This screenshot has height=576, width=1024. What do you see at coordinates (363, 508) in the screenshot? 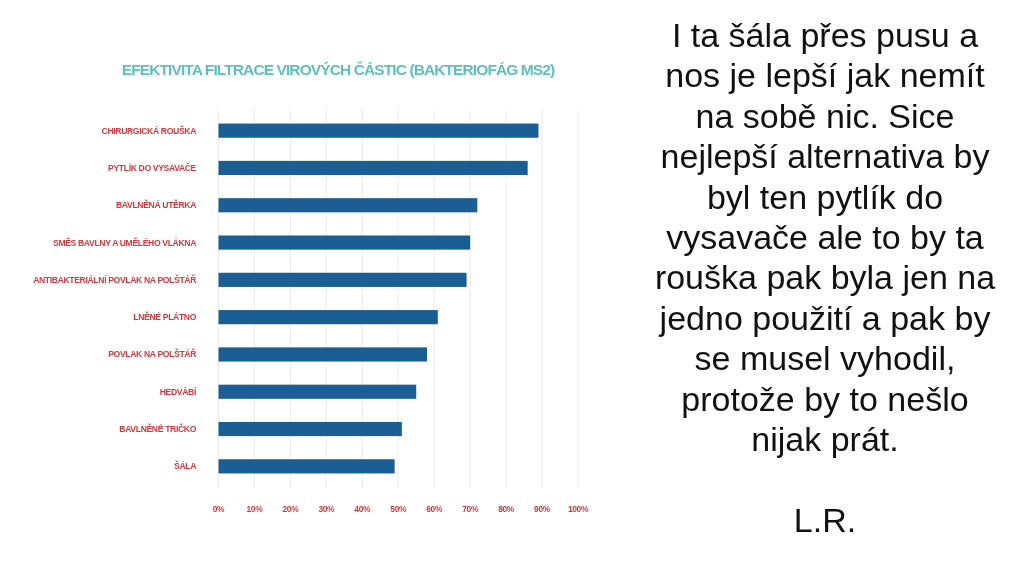
I see `x-tick-label: 40%` at bounding box center [363, 508].